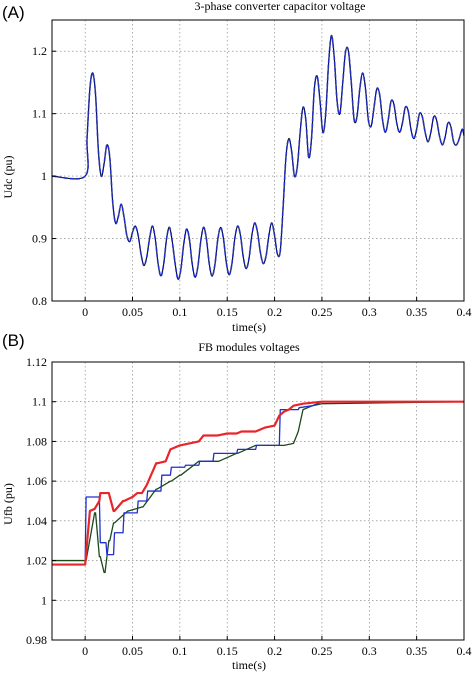  I want to click on panel-b-label: (B), so click(13, 340).